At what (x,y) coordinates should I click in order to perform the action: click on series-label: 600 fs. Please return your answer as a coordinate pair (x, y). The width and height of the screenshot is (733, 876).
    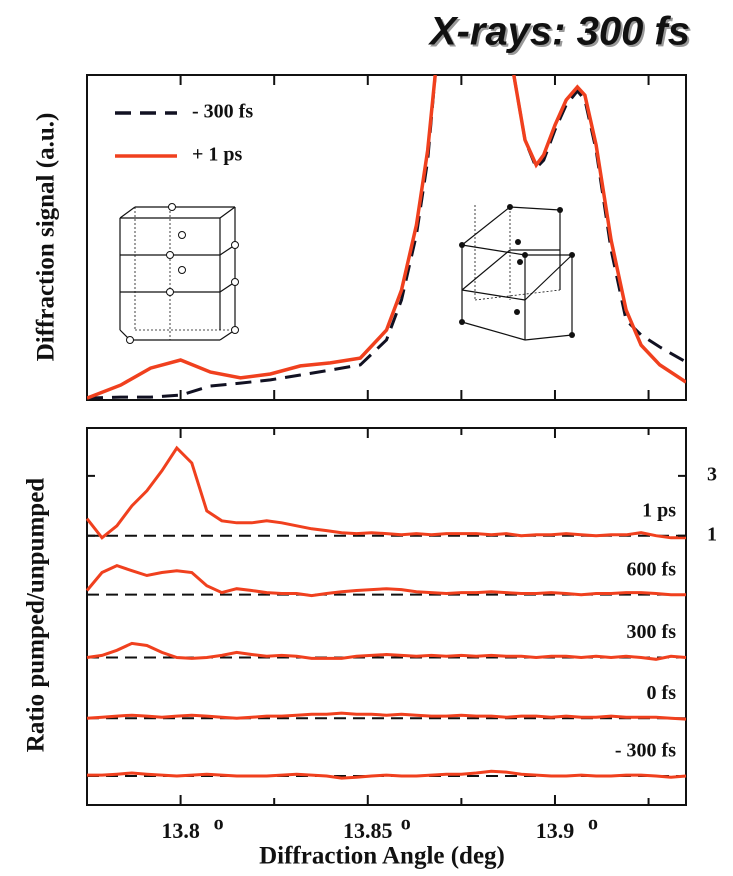
    Looking at the image, I should click on (652, 569).